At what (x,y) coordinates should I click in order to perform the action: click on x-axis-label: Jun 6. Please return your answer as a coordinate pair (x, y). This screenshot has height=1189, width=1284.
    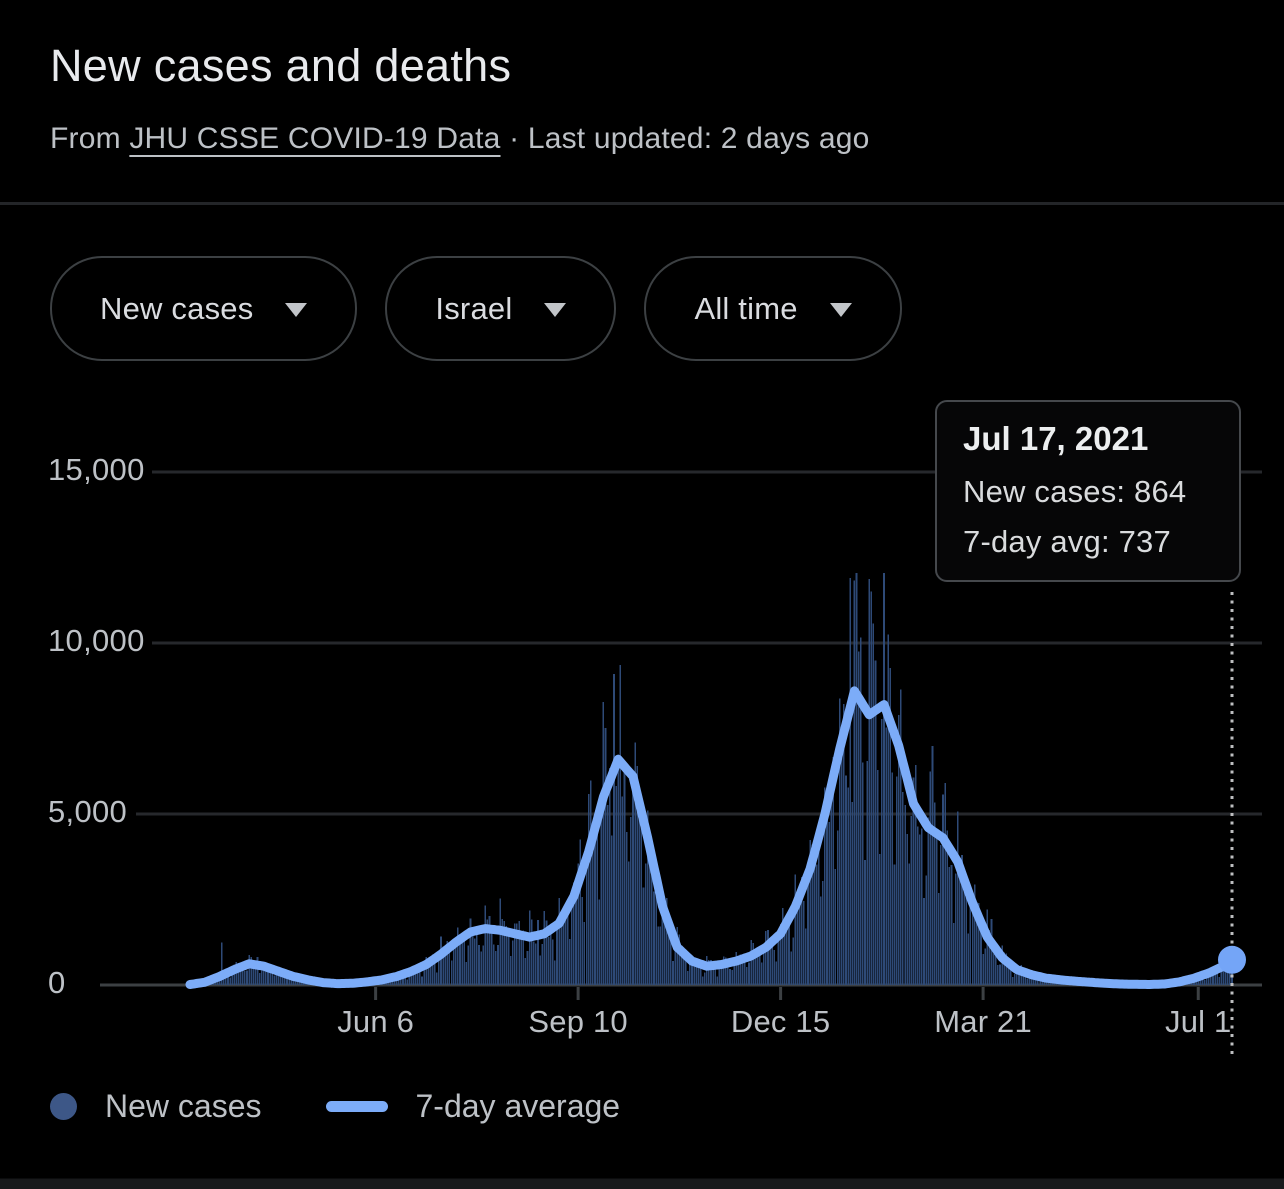
    Looking at the image, I should click on (376, 1021).